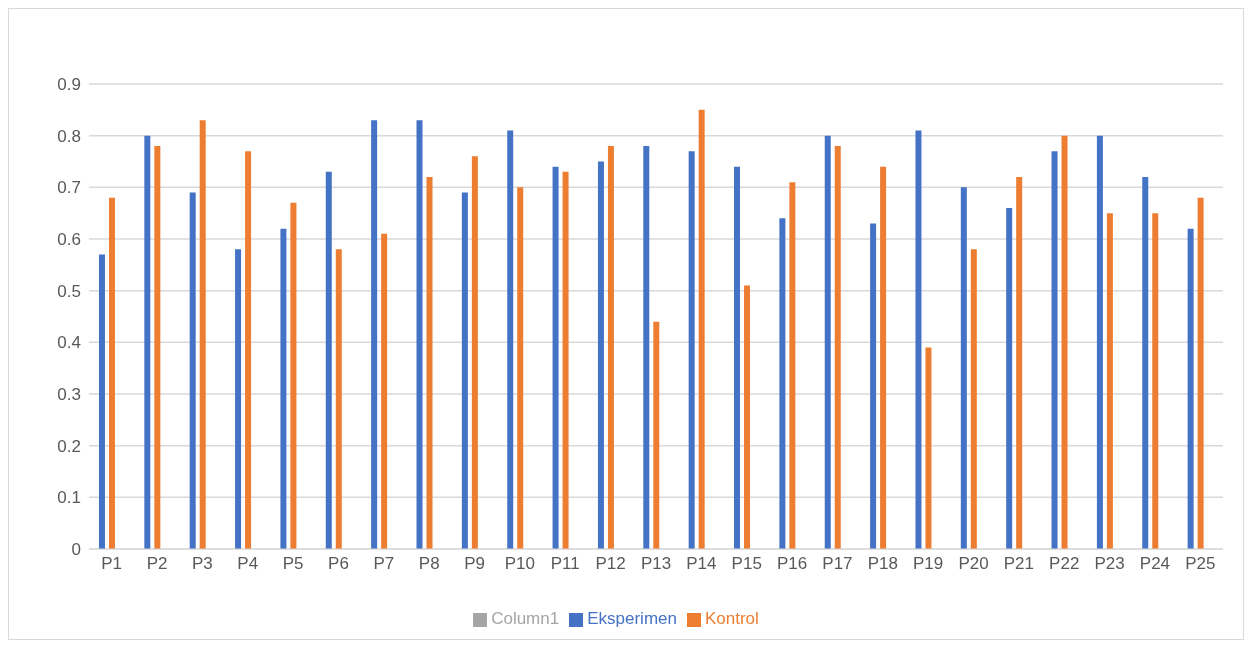 This screenshot has width=1252, height=646. I want to click on x-tick-label: P16, so click(792, 564).